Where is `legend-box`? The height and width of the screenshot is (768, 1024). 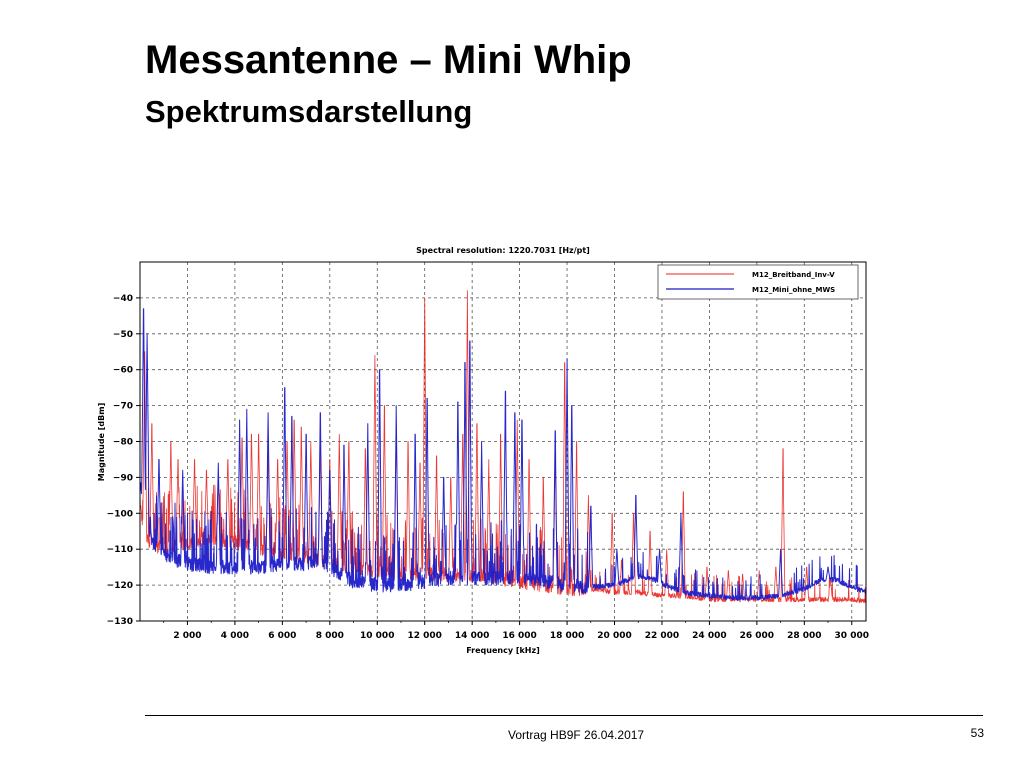
legend-box is located at coordinates (758, 282).